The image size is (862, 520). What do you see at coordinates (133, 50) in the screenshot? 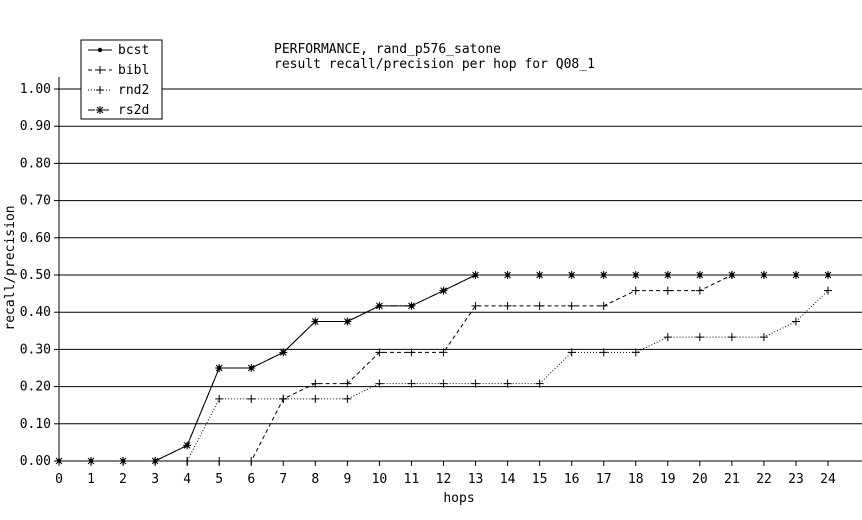
I see `legend-label: bcst` at bounding box center [133, 50].